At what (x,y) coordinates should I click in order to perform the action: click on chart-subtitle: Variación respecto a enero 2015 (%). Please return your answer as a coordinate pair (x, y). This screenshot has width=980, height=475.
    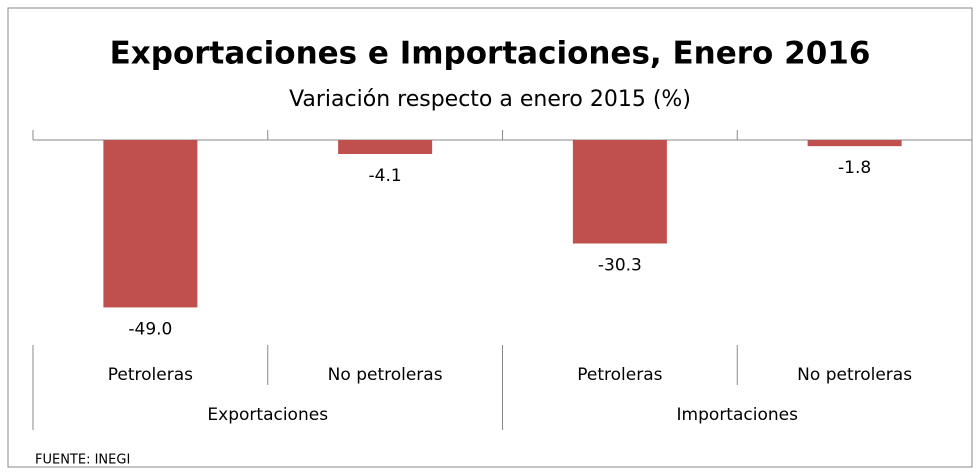
    Looking at the image, I should click on (490, 99).